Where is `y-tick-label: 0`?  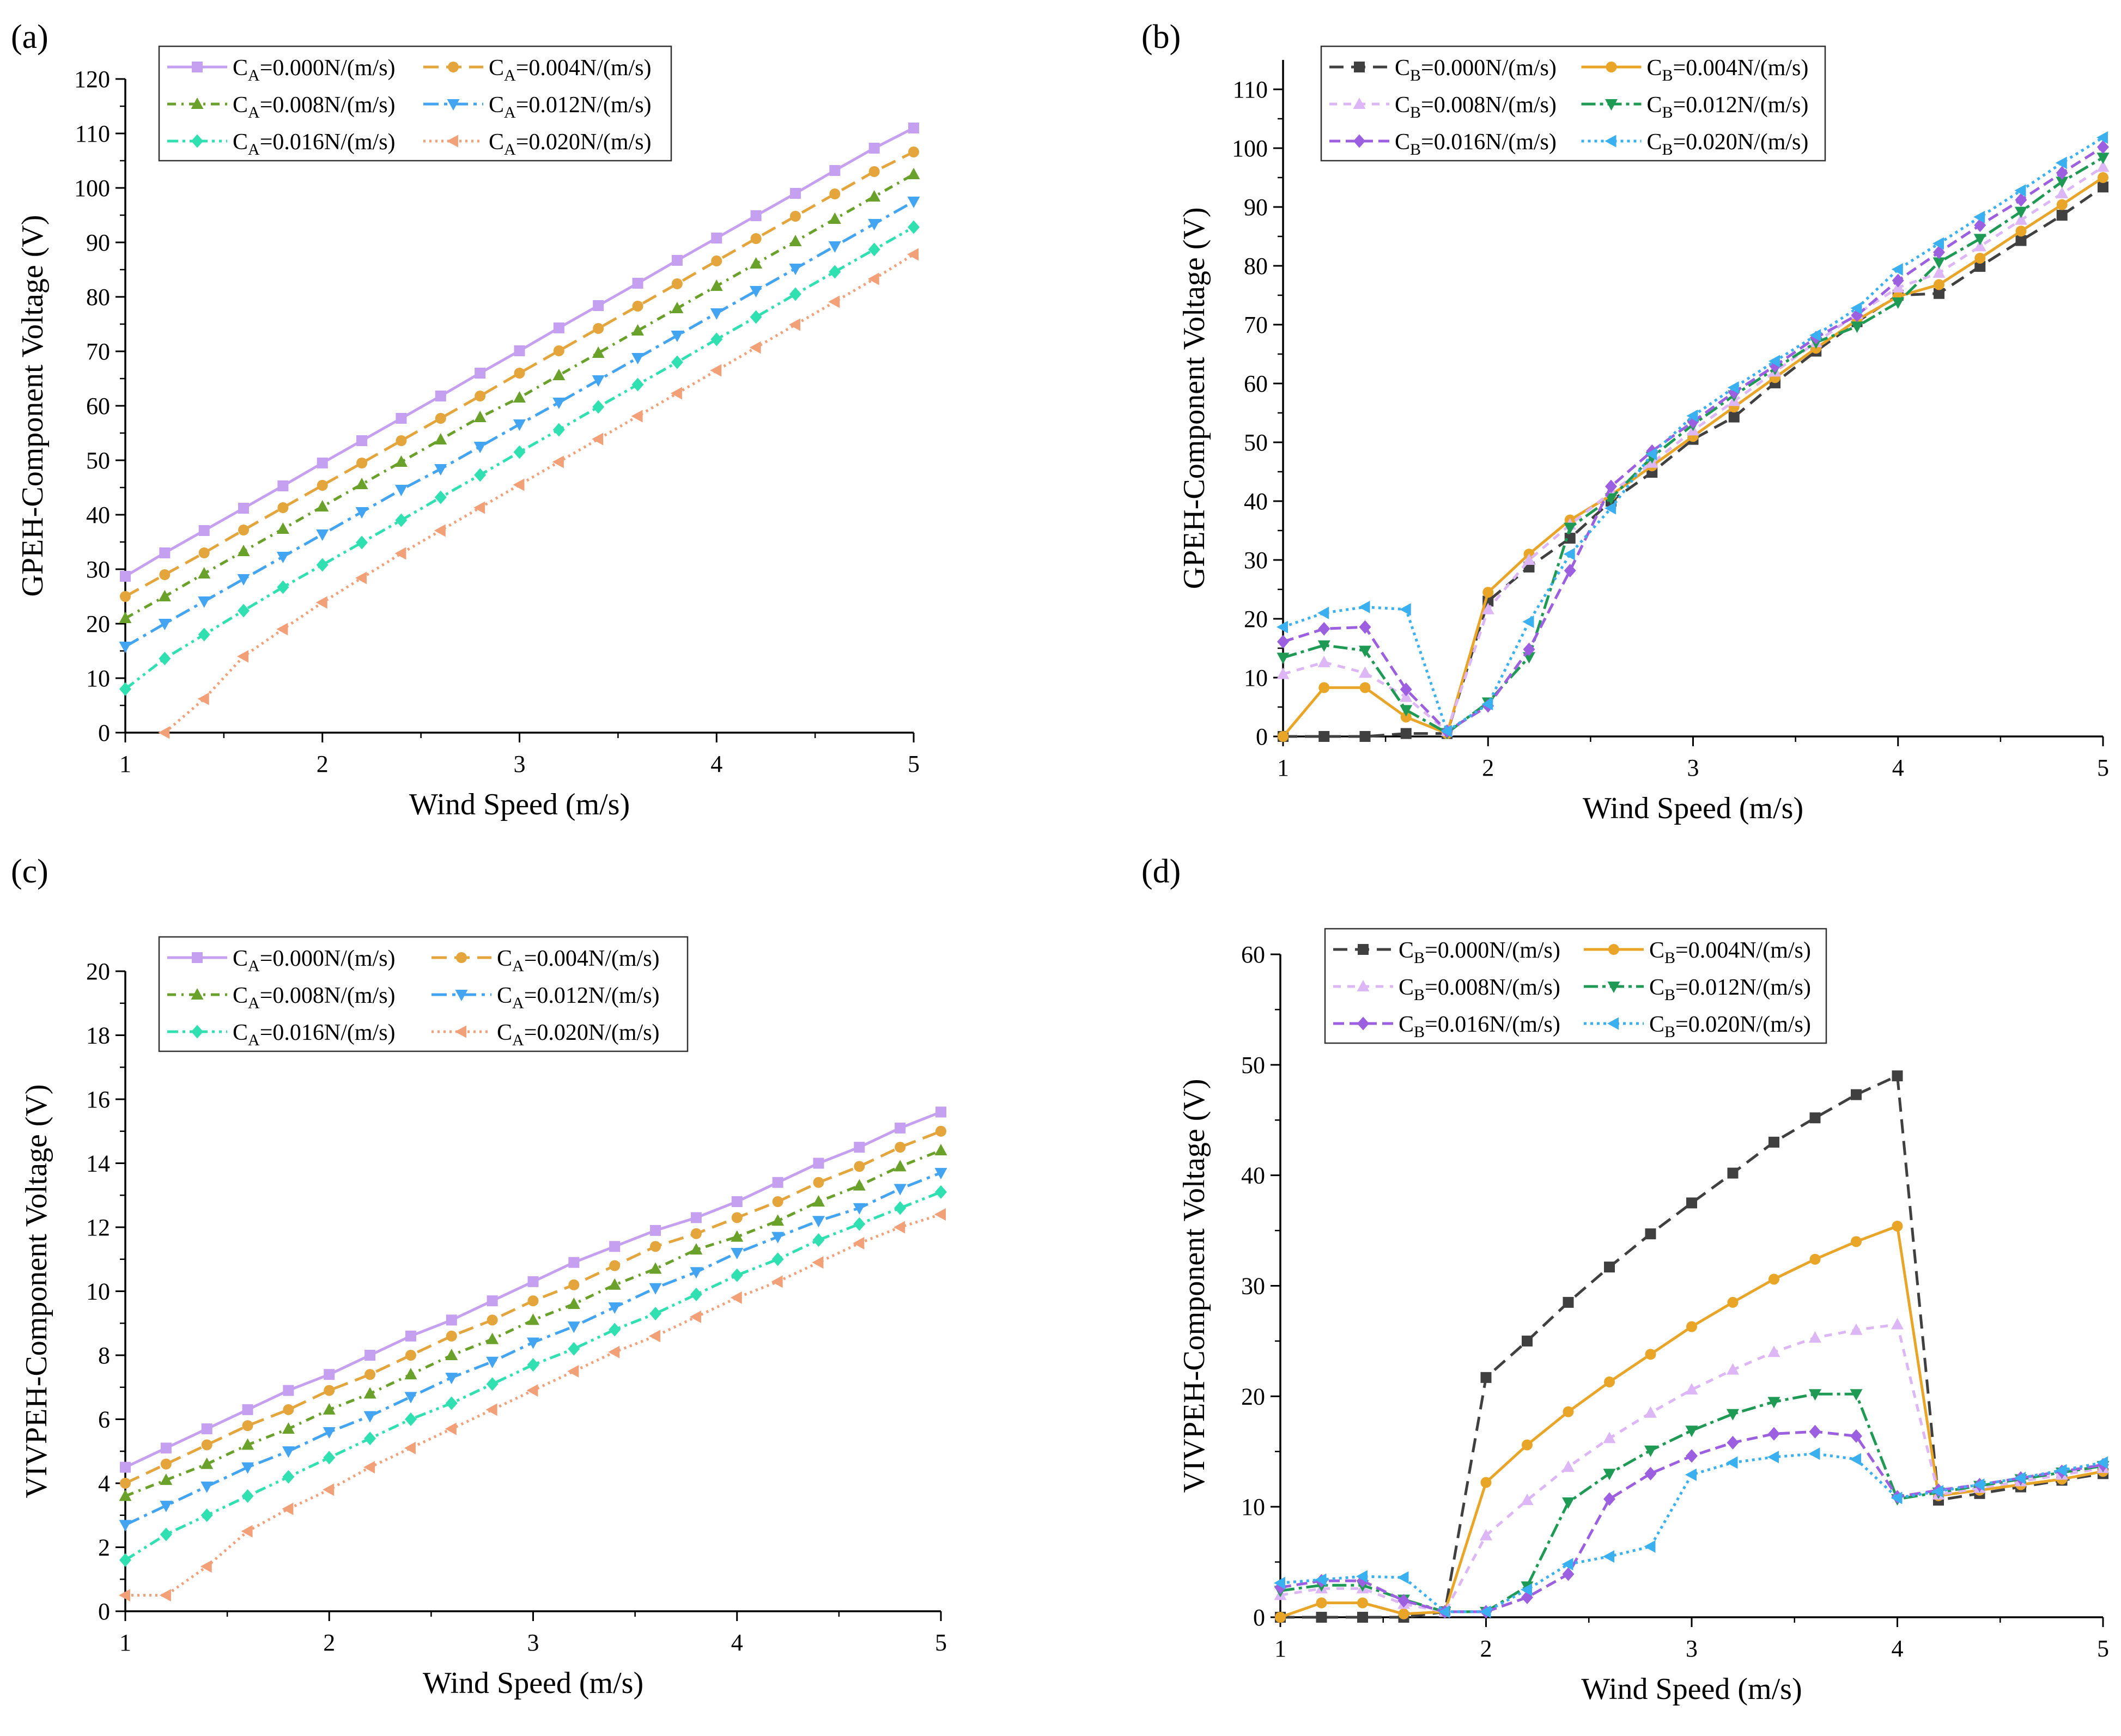
y-tick-label: 0 is located at coordinates (104, 733).